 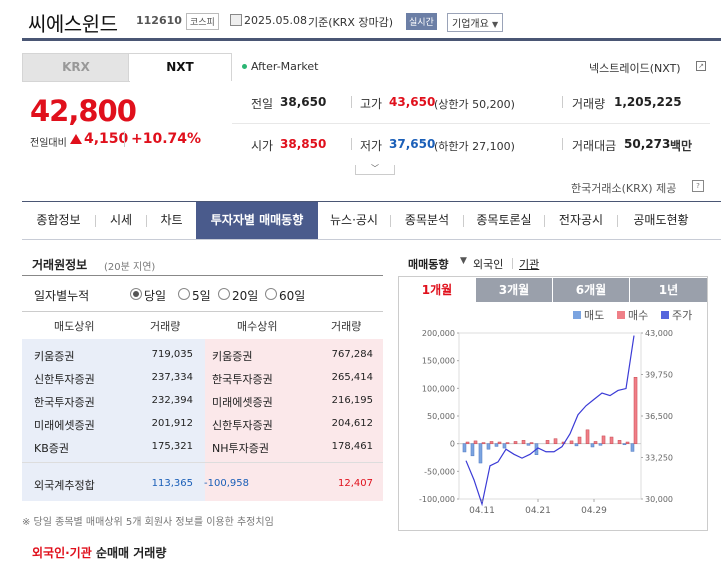 What do you see at coordinates (591, 290) in the screenshot?
I see `period-6m: 6개월` at bounding box center [591, 290].